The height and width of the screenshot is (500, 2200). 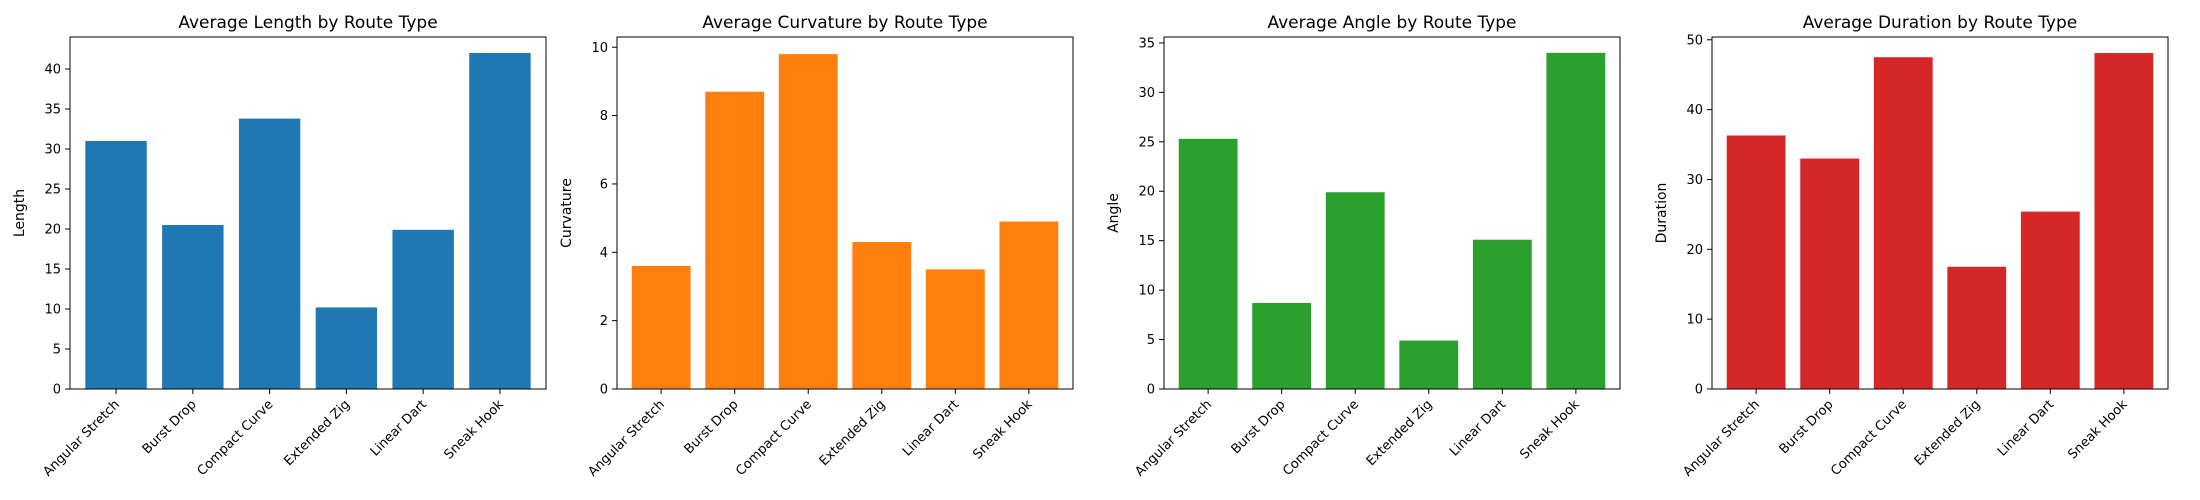 What do you see at coordinates (1940, 23) in the screenshot?
I see `chart-title: Average Duration by Route Type` at bounding box center [1940, 23].